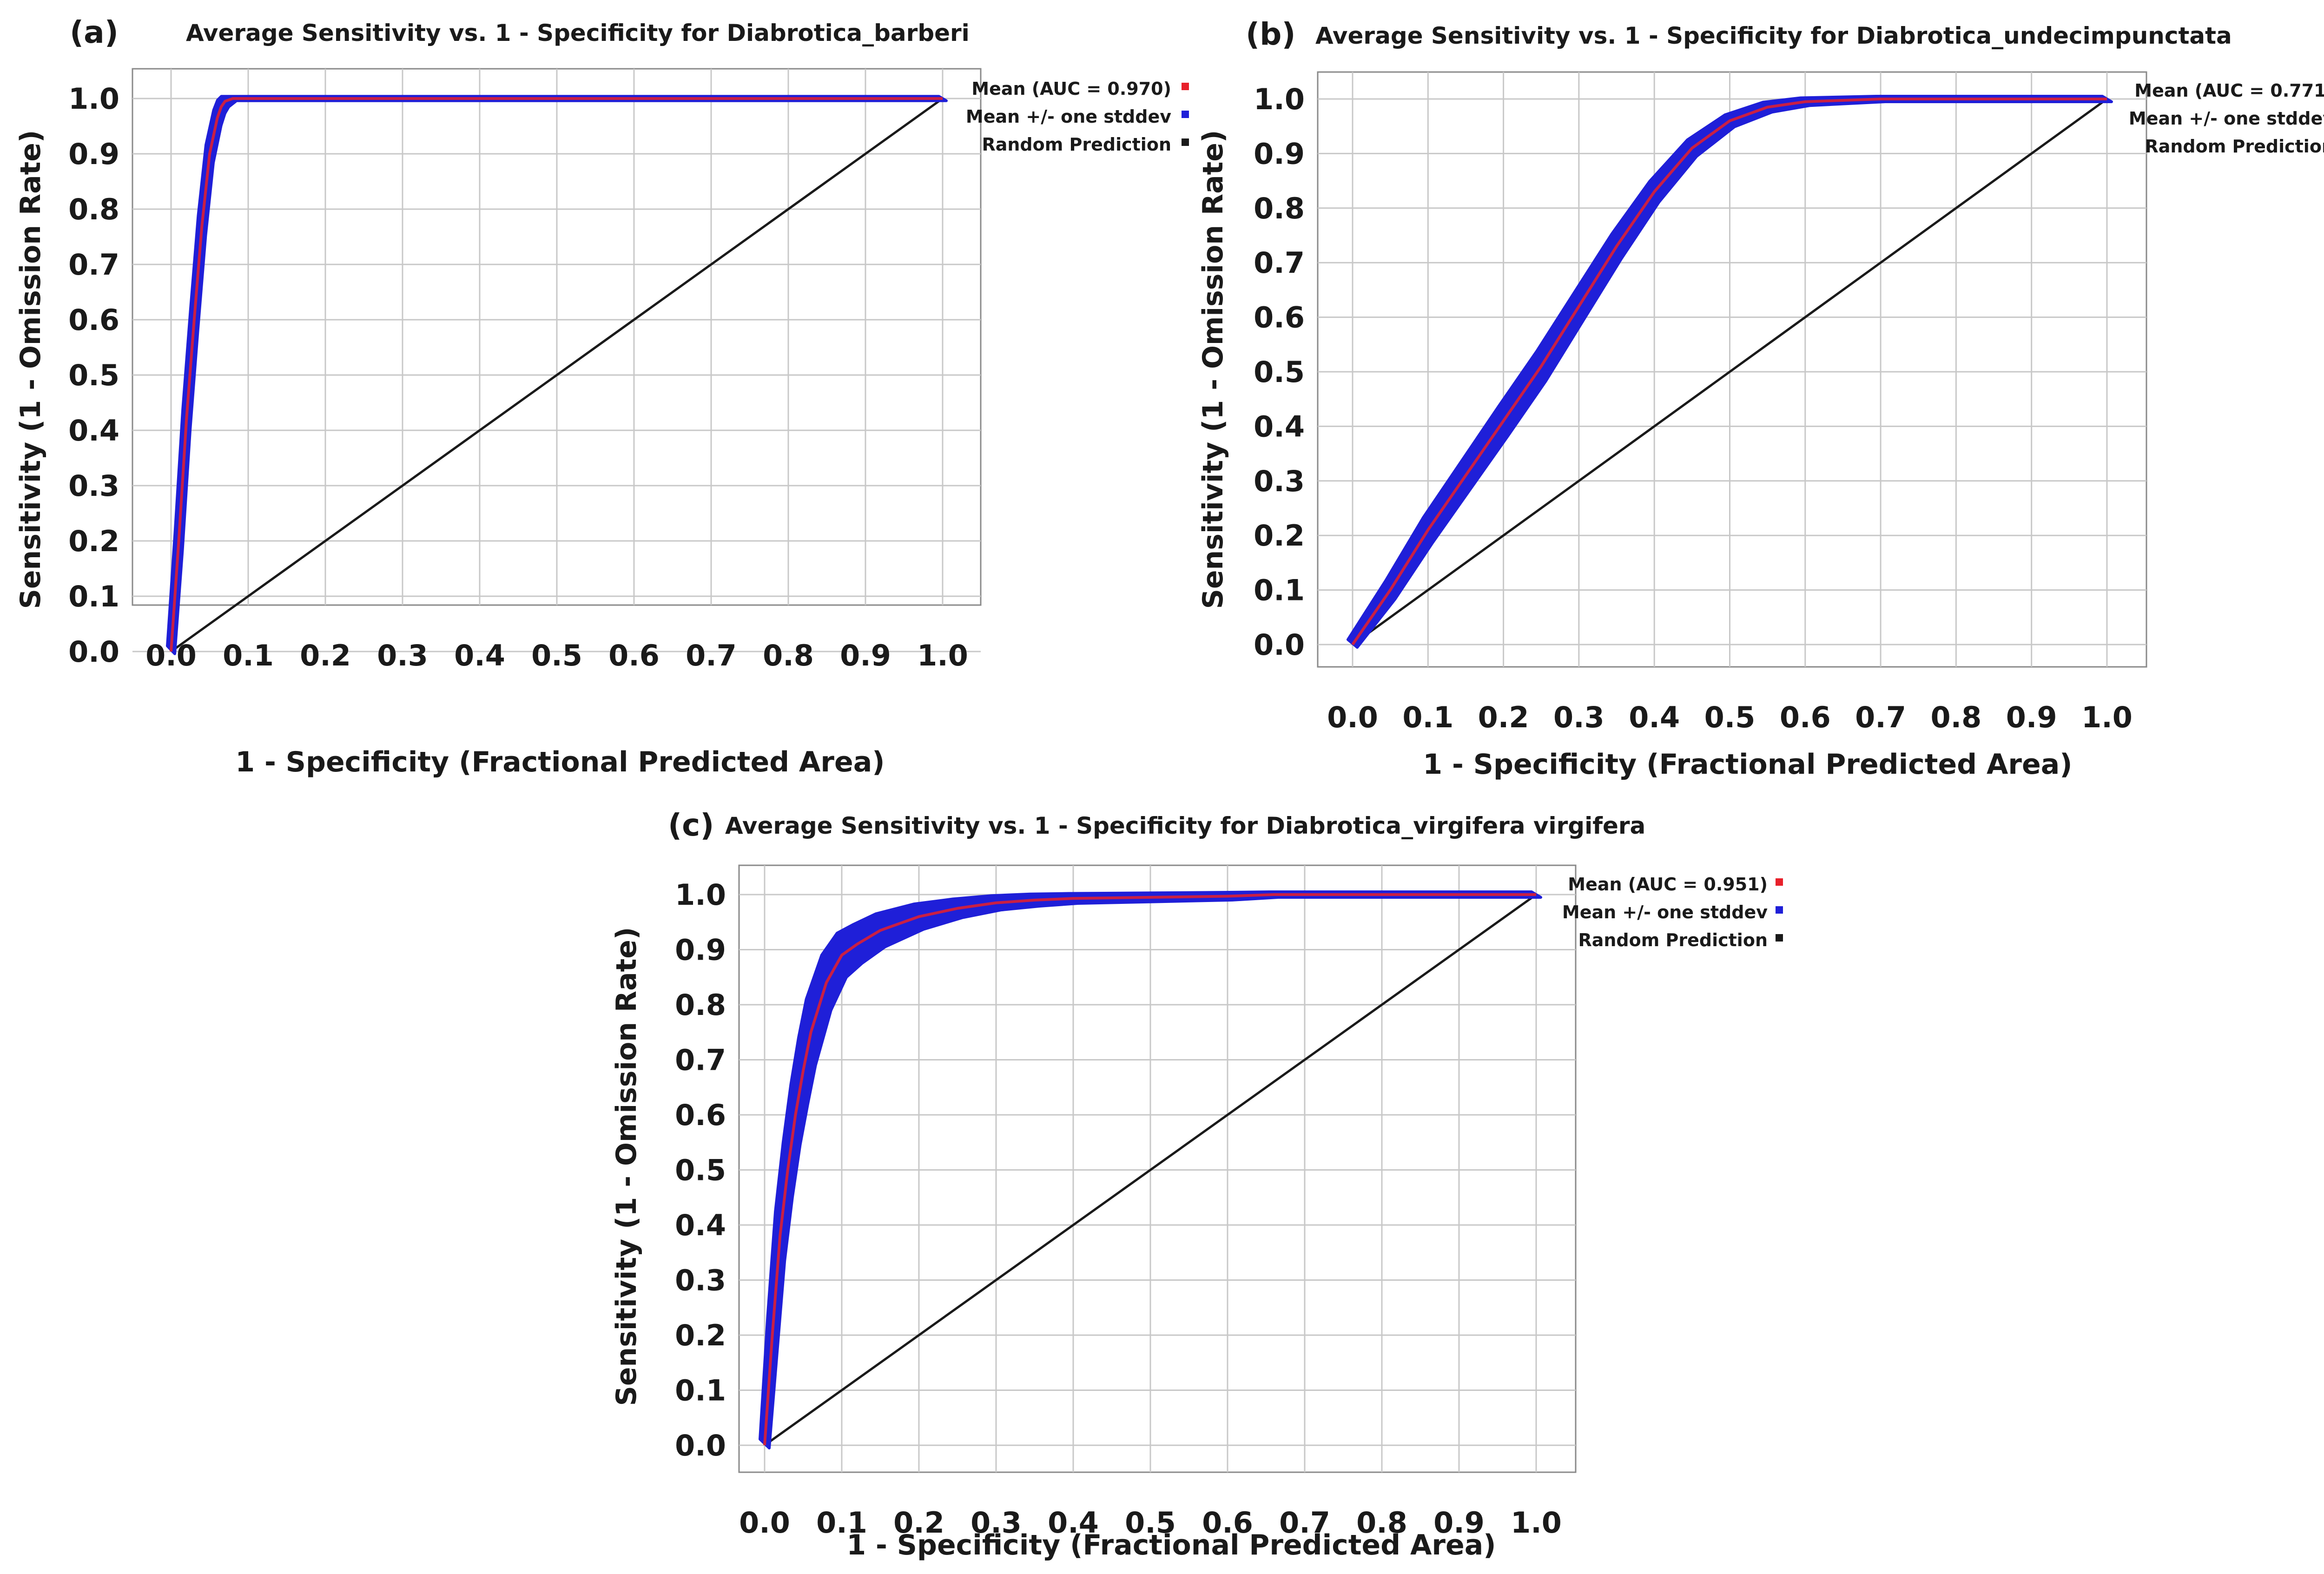  Describe the element at coordinates (94, 32) in the screenshot. I see `panel-label: (a)` at that location.